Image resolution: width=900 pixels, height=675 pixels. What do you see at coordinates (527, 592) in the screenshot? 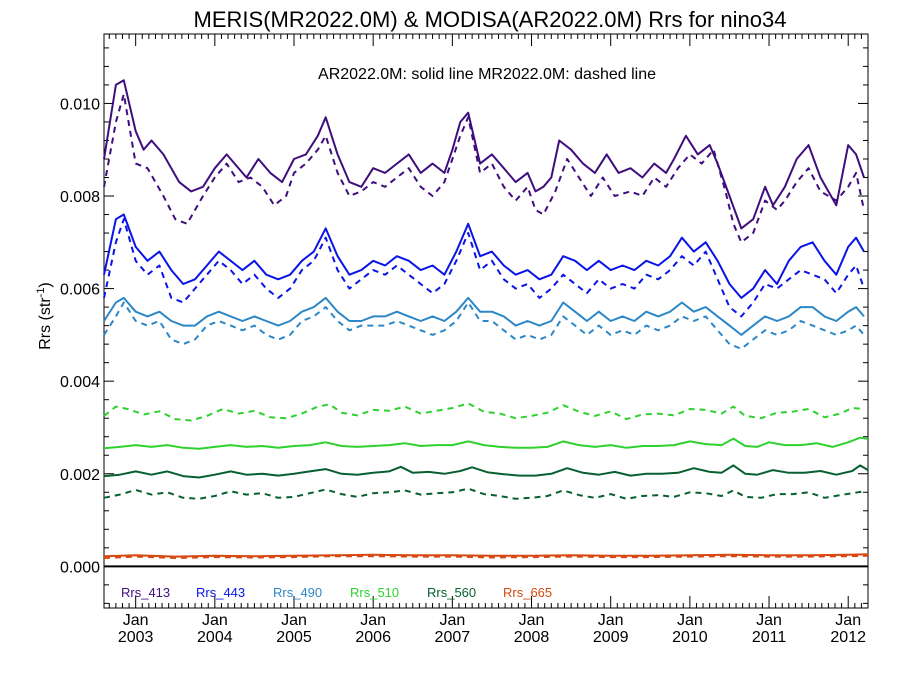
I see `legend-entry-rrs-665: Rrs_665` at bounding box center [527, 592].